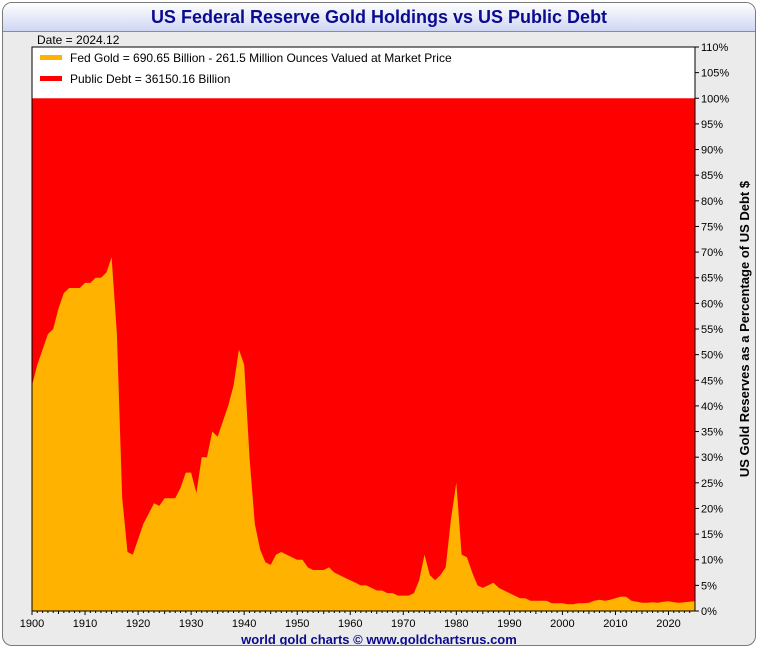 Image resolution: width=760 pixels, height=650 pixels. I want to click on x-tick-label: 1980, so click(456, 624).